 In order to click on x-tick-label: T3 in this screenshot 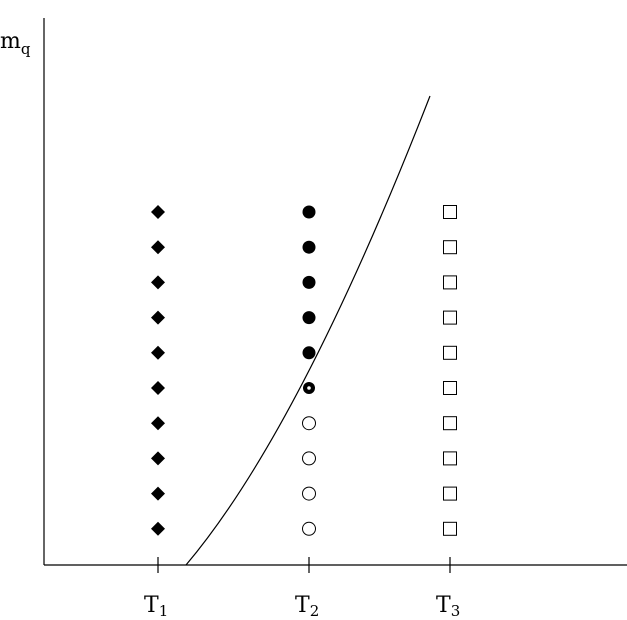, I will do `click(448, 606)`.